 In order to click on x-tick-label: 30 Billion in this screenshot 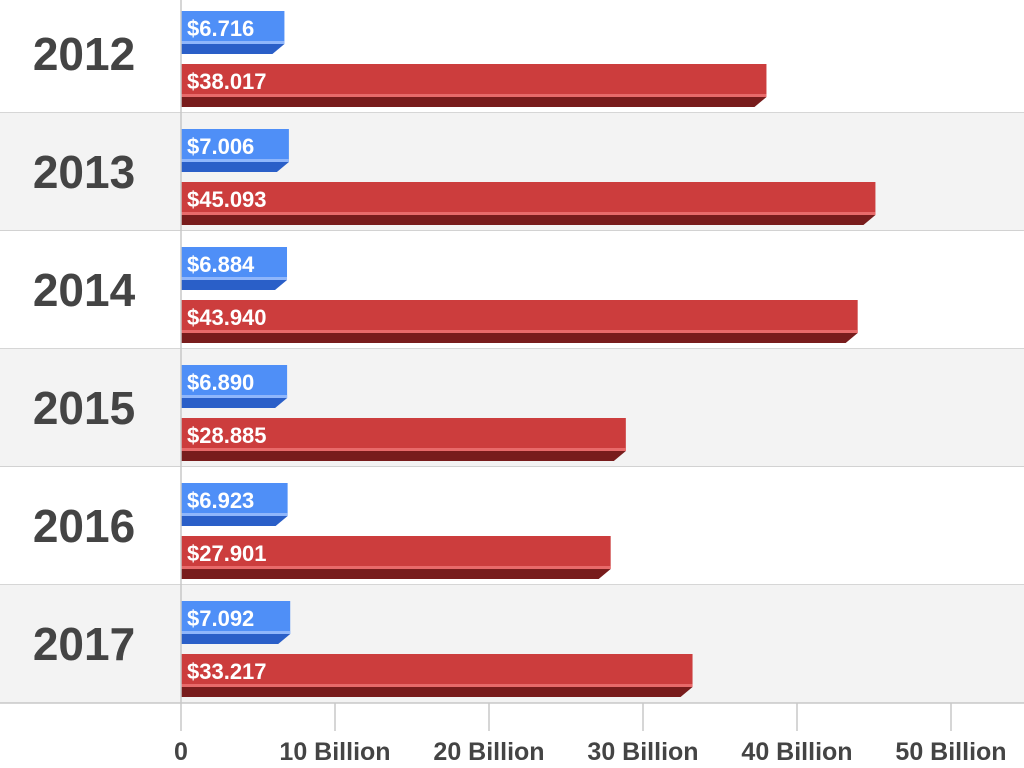, I will do `click(642, 752)`.